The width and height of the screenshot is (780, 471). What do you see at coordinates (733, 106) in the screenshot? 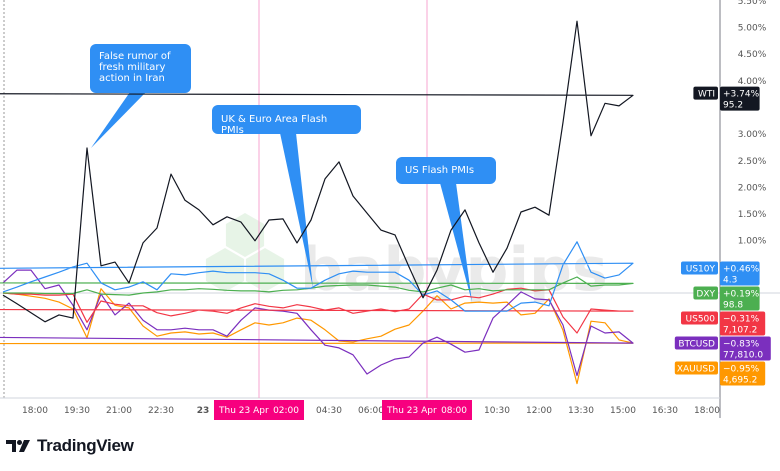
I see `series-price: 95.2` at bounding box center [733, 106].